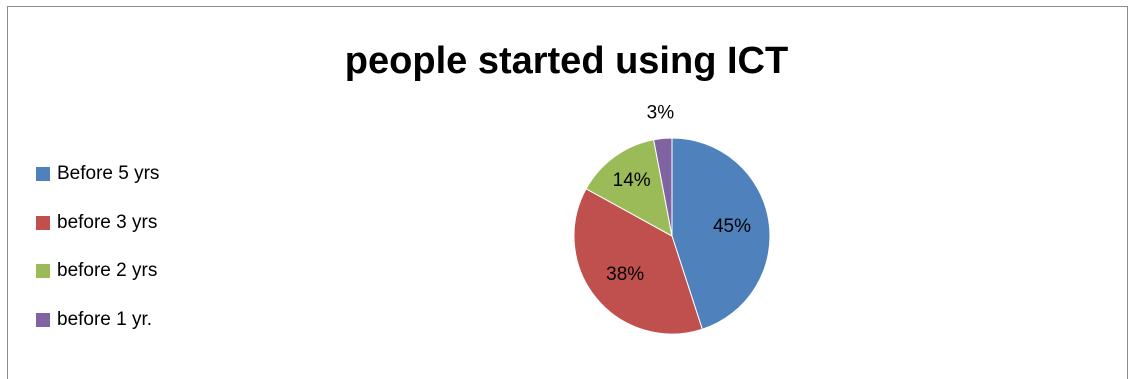 The height and width of the screenshot is (379, 1133). Describe the element at coordinates (632, 180) in the screenshot. I see `slice-data-label: 14%` at that location.